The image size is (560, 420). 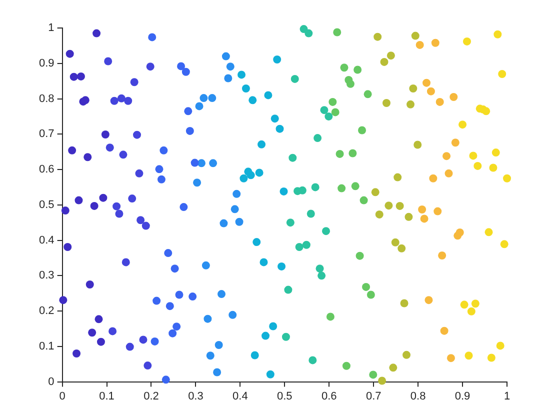 What do you see at coordinates (46, 276) in the screenshot?
I see `y-tick-label: 0.3` at bounding box center [46, 276].